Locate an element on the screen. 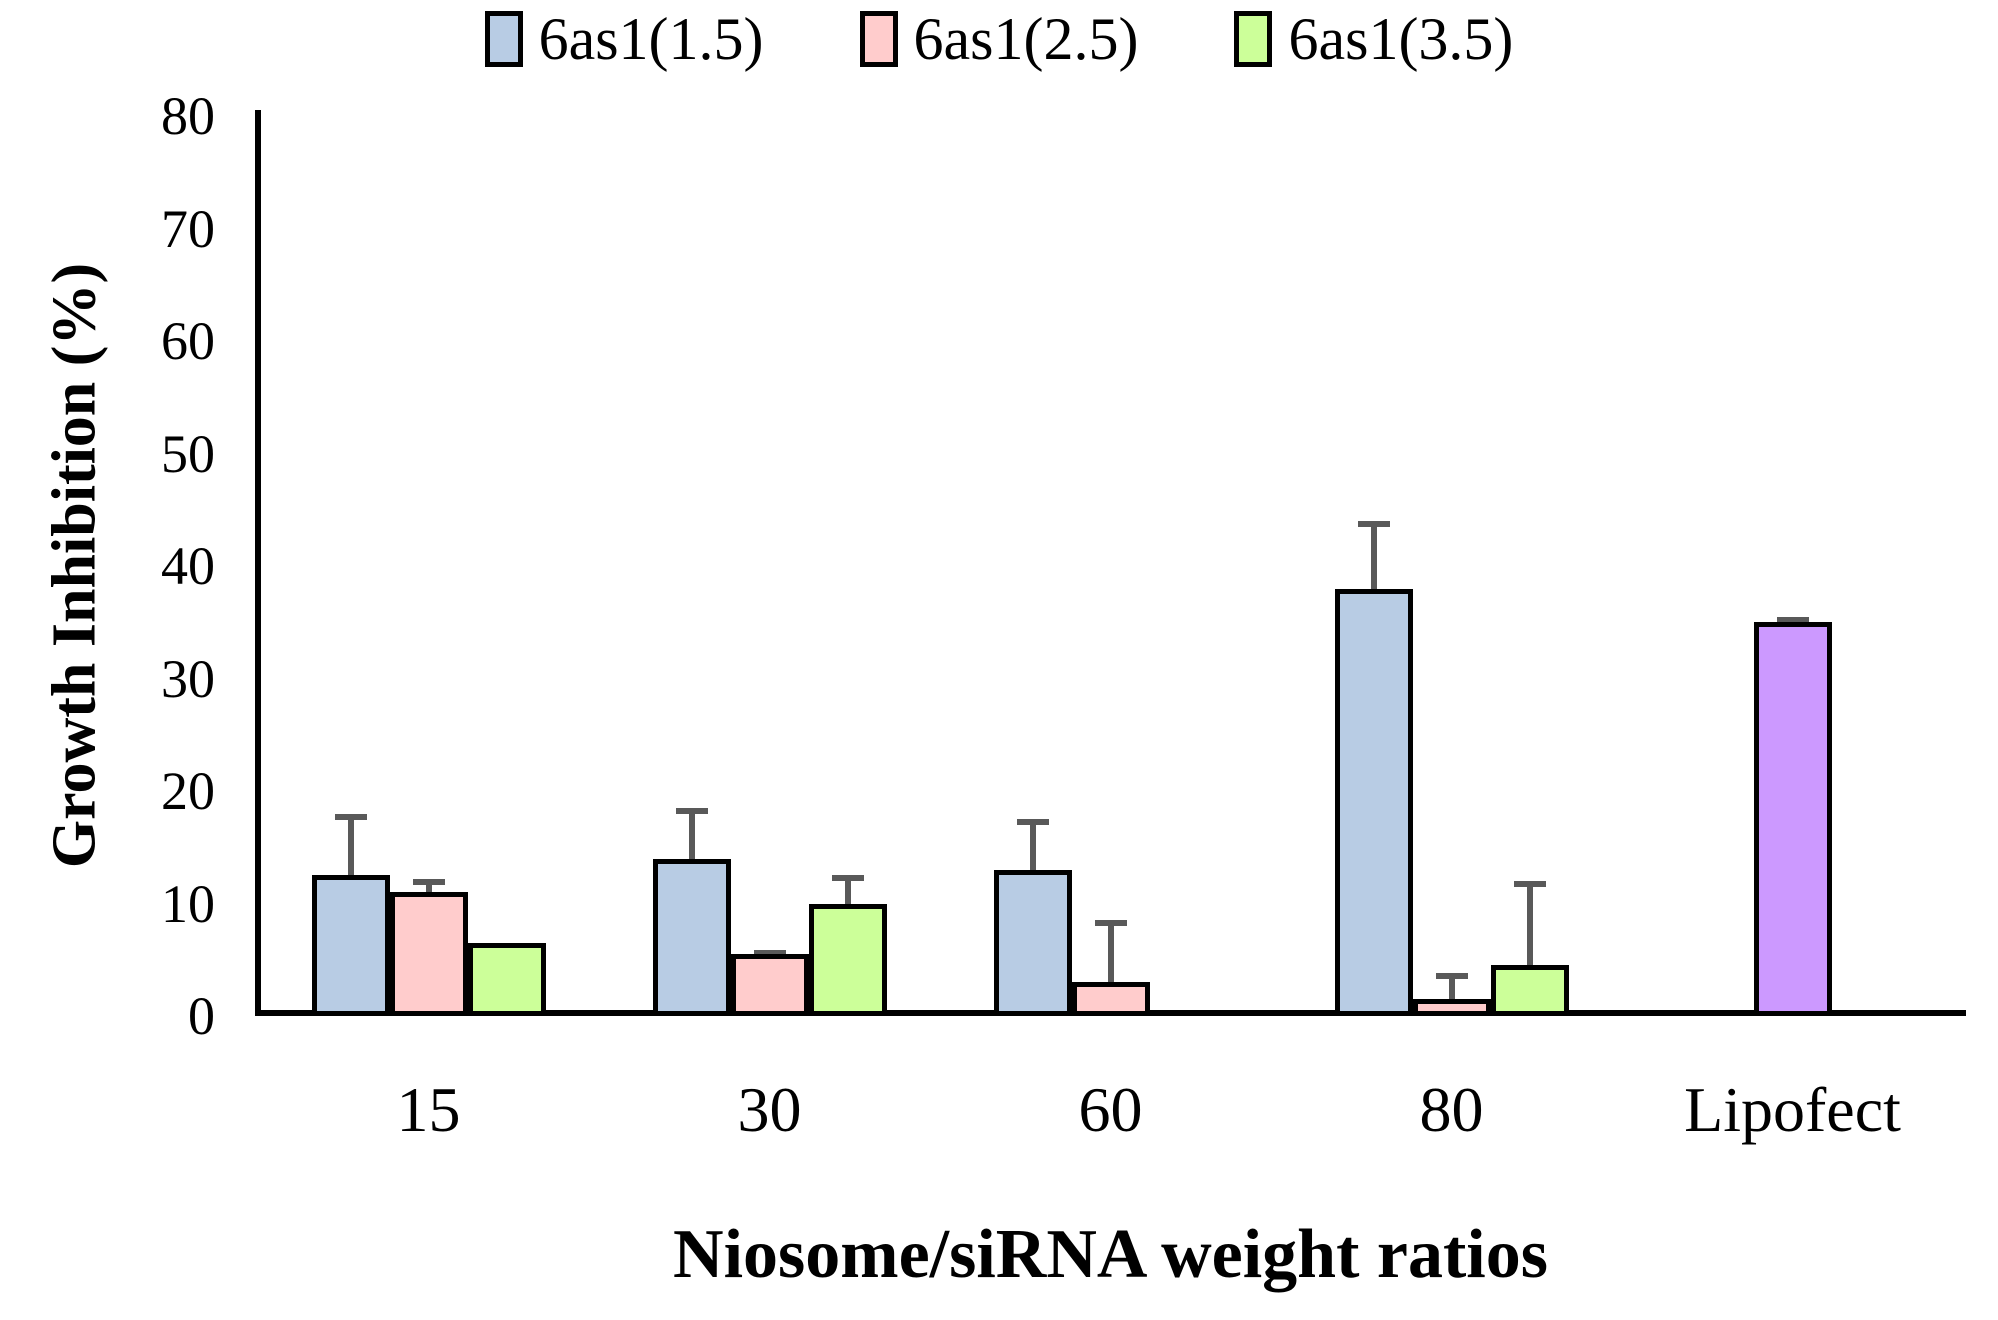 This screenshot has height=1320, width=1998. y-axis-line is located at coordinates (258, 563).